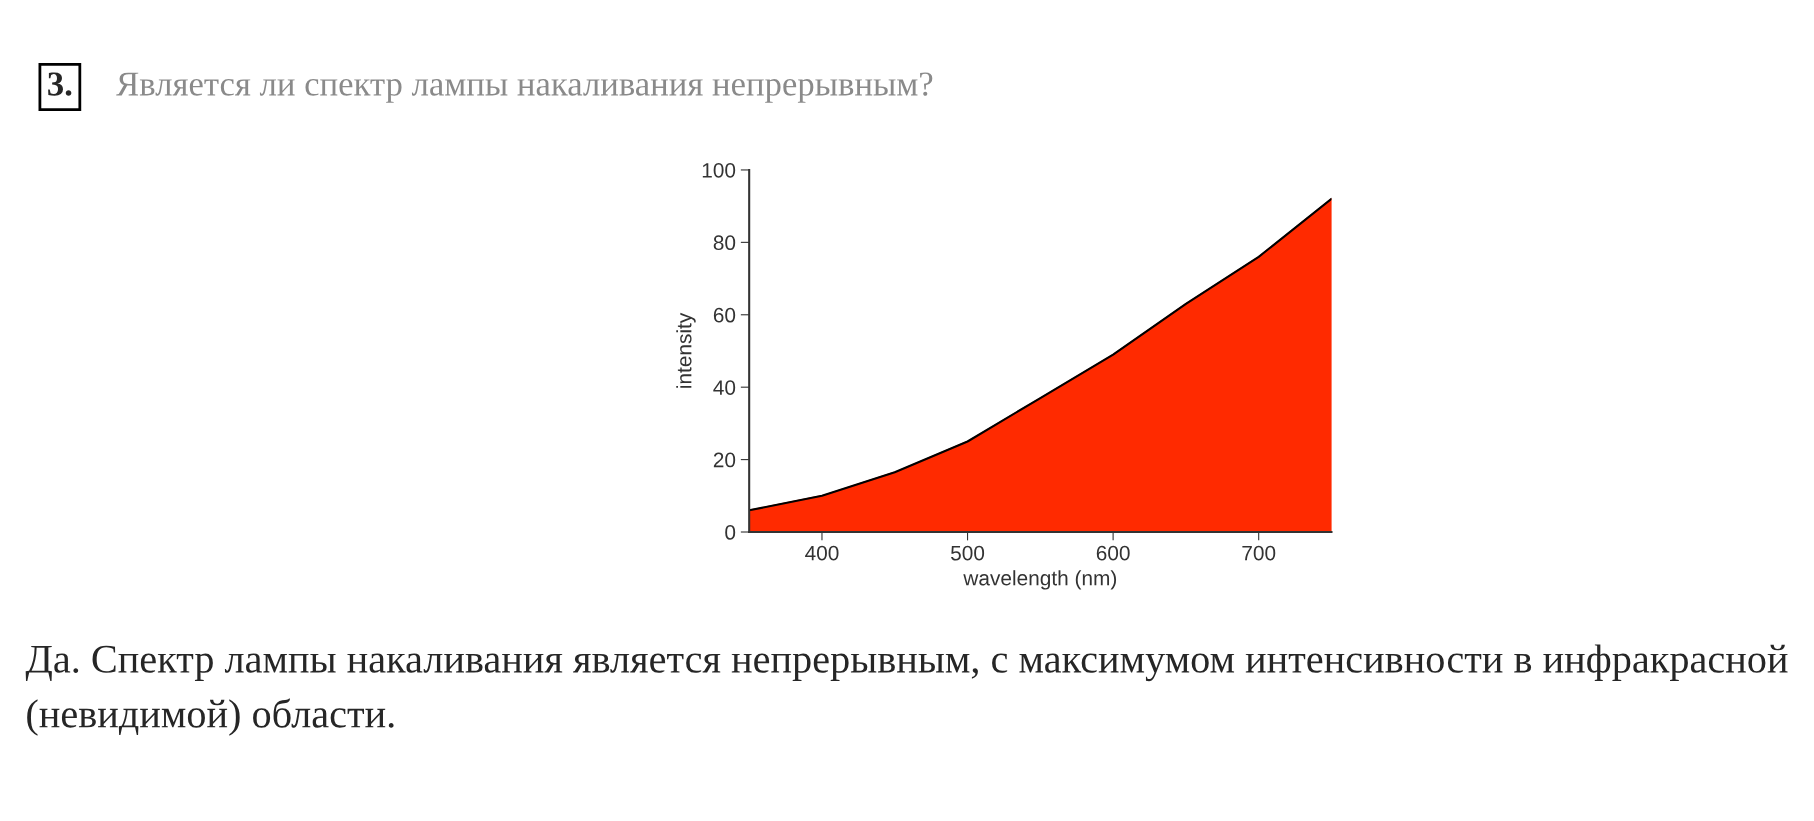 Image resolution: width=1814 pixels, height=821 pixels. I want to click on x-tick-label: 600, so click(1113, 553).